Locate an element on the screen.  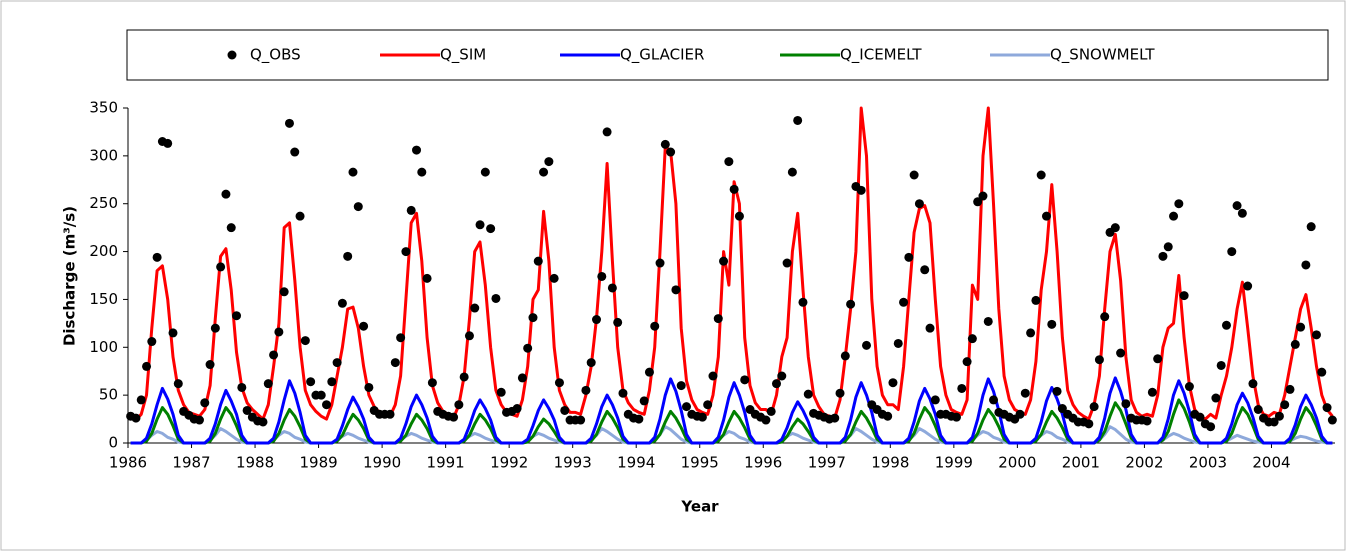
x-tick-label: 1990 is located at coordinates (382, 463).